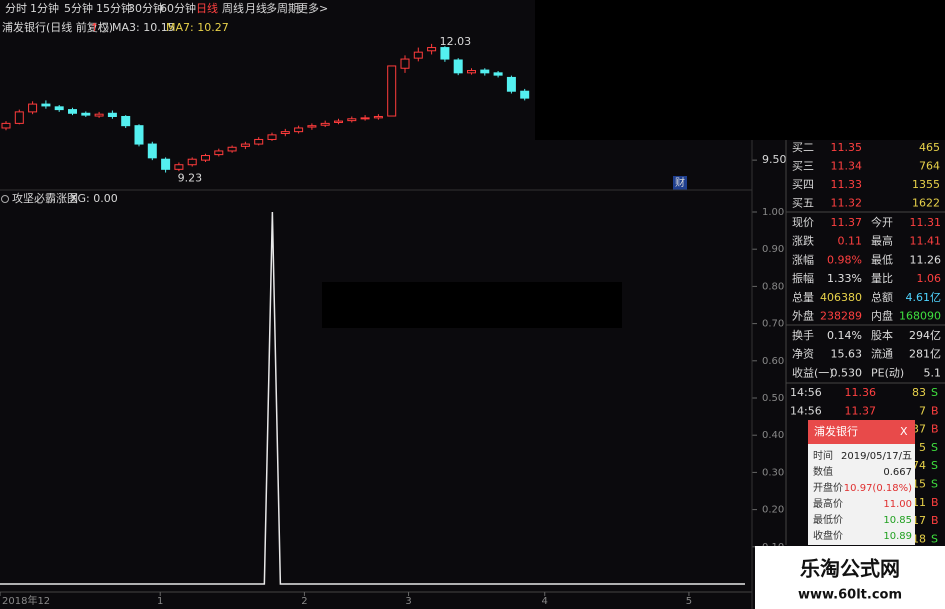 The image size is (945, 609). I want to click on y-tick-label: 0.20, so click(773, 510).